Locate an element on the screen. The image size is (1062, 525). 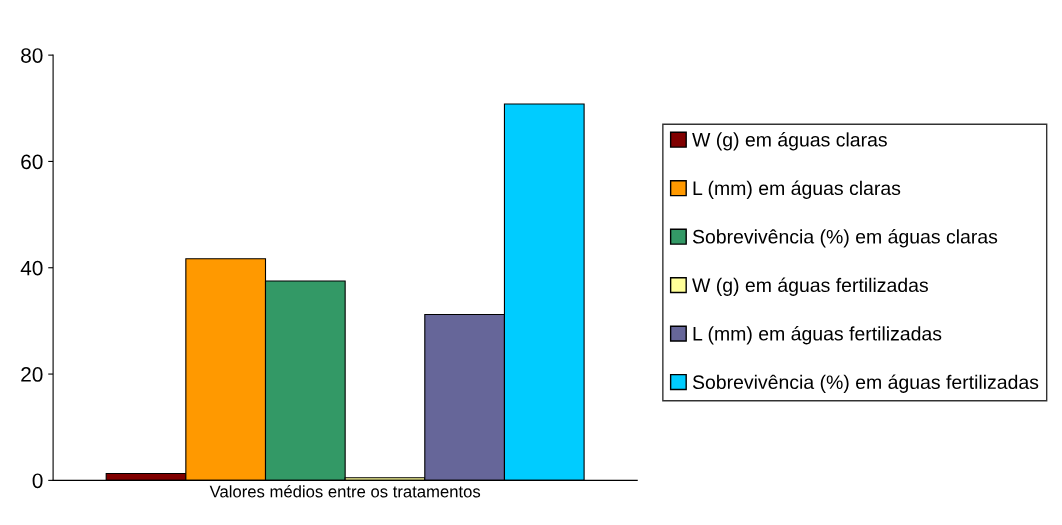
legend-label: W (g) em águas claras is located at coordinates (789, 141).